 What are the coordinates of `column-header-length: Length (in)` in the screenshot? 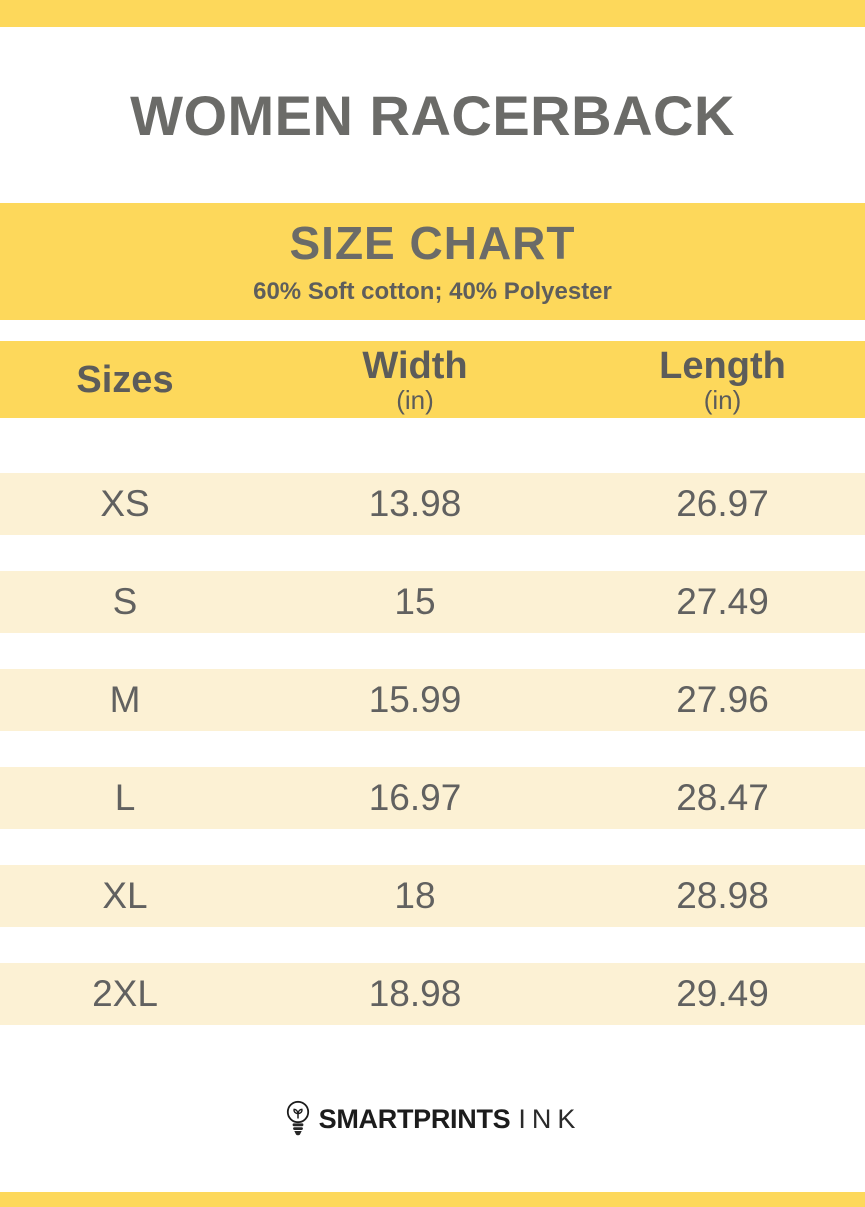 It's located at (722, 379).